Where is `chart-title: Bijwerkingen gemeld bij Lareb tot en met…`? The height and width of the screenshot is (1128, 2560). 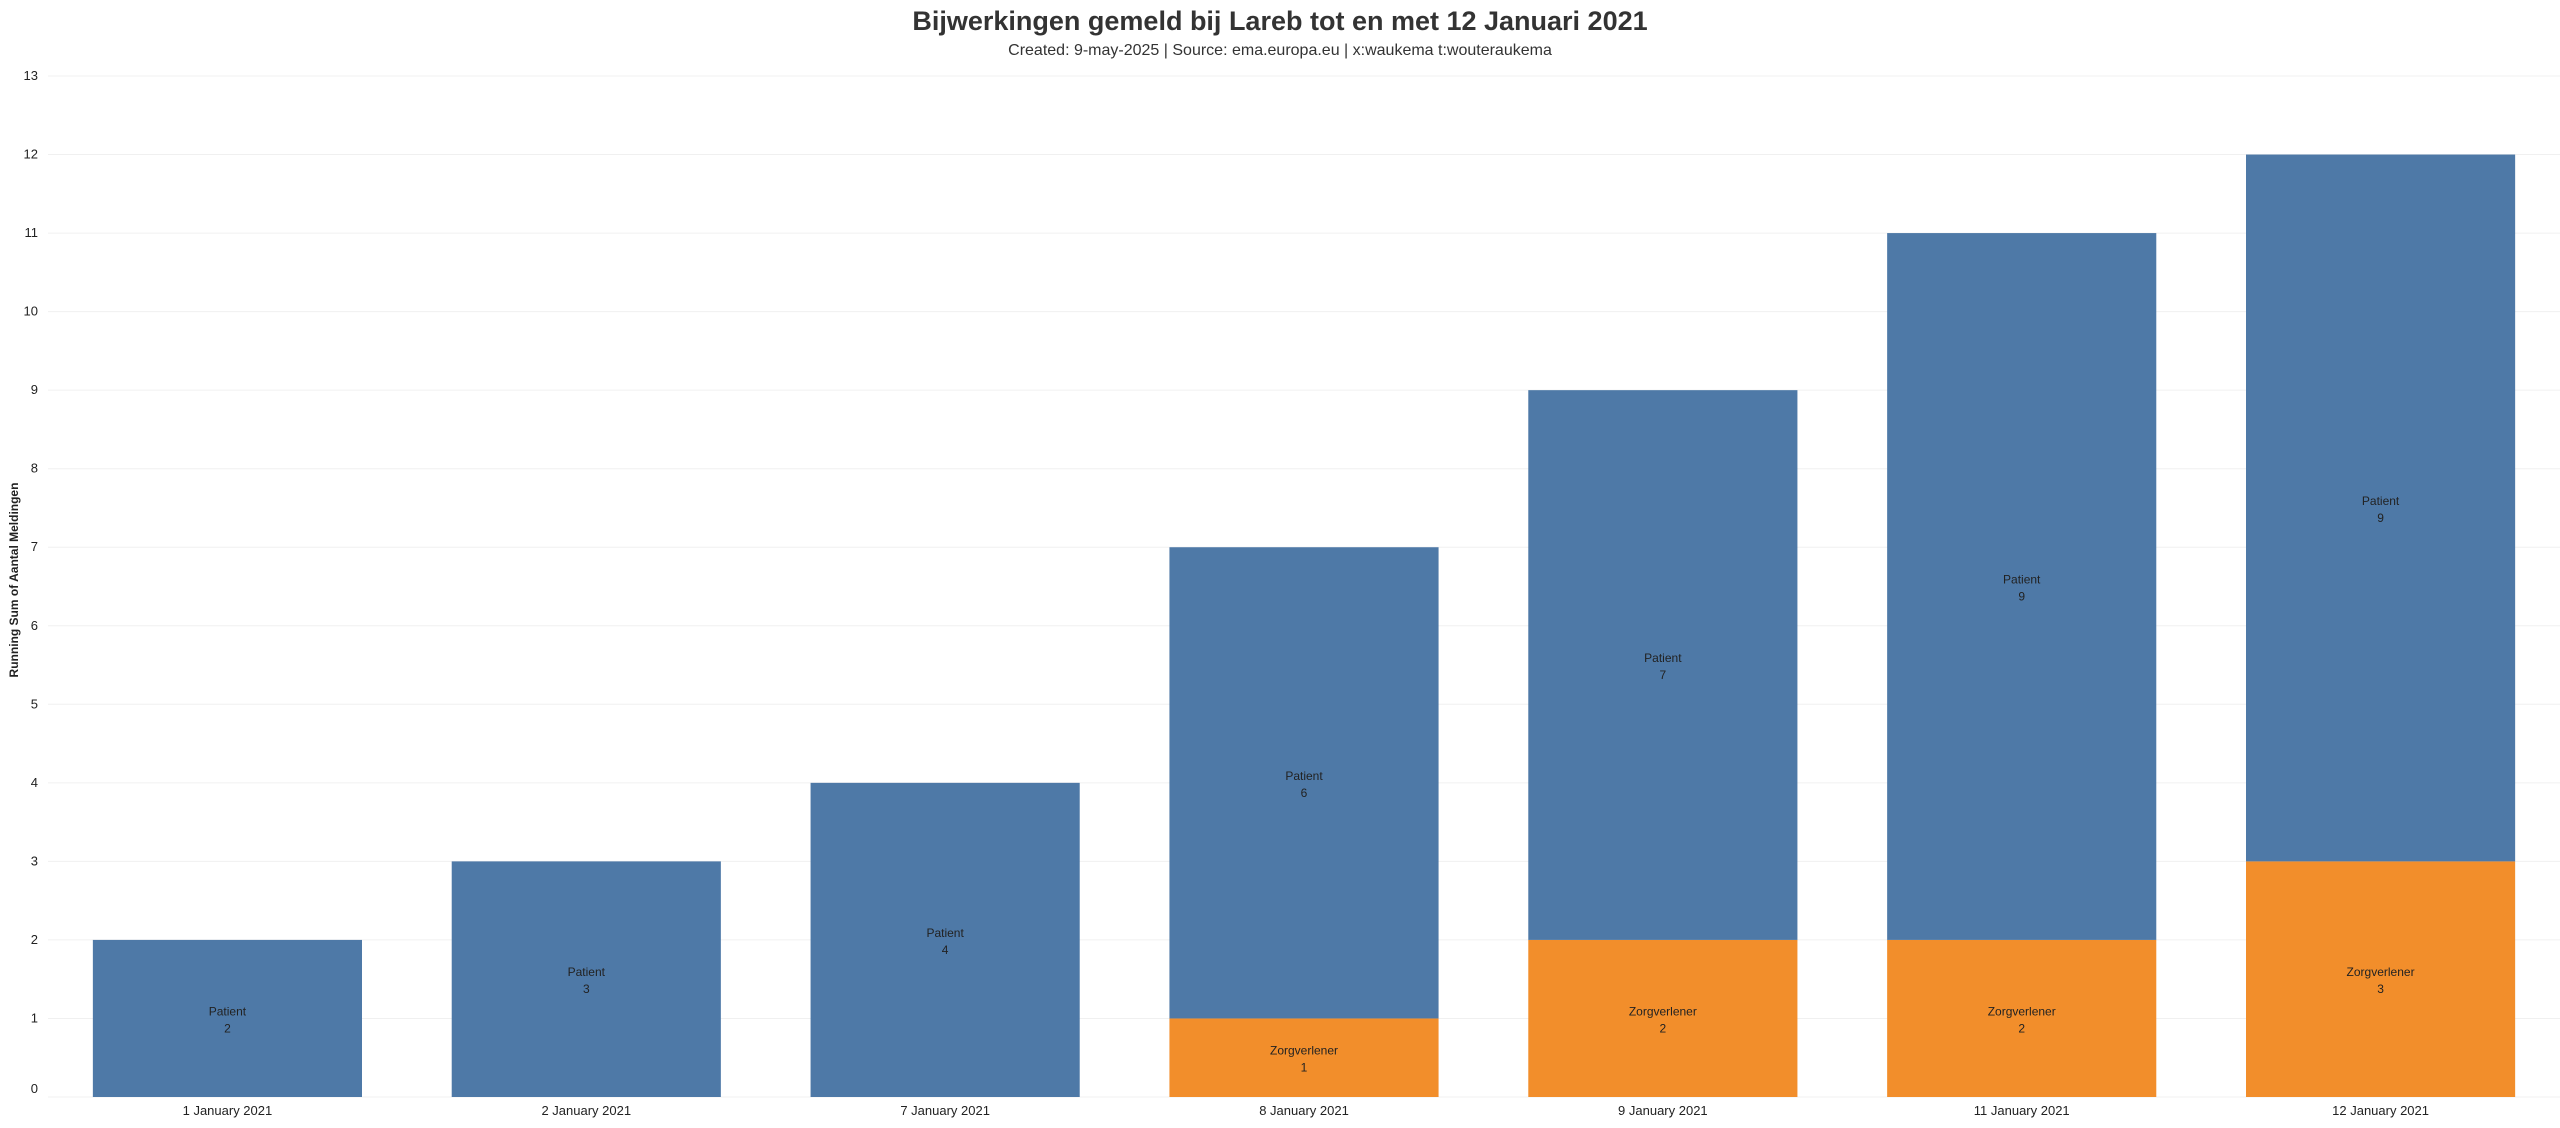 chart-title: Bijwerkingen gemeld bij Lareb tot en met… is located at coordinates (1280, 21).